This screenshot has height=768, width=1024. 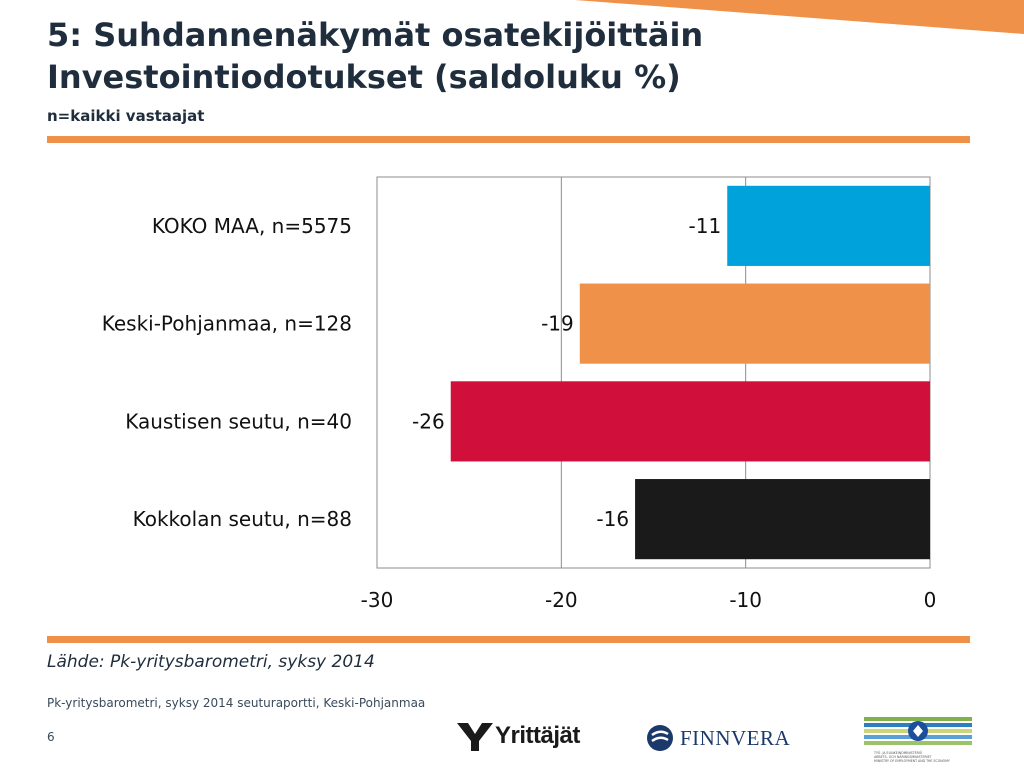 I want to click on page-number: 6, so click(x=51, y=737).